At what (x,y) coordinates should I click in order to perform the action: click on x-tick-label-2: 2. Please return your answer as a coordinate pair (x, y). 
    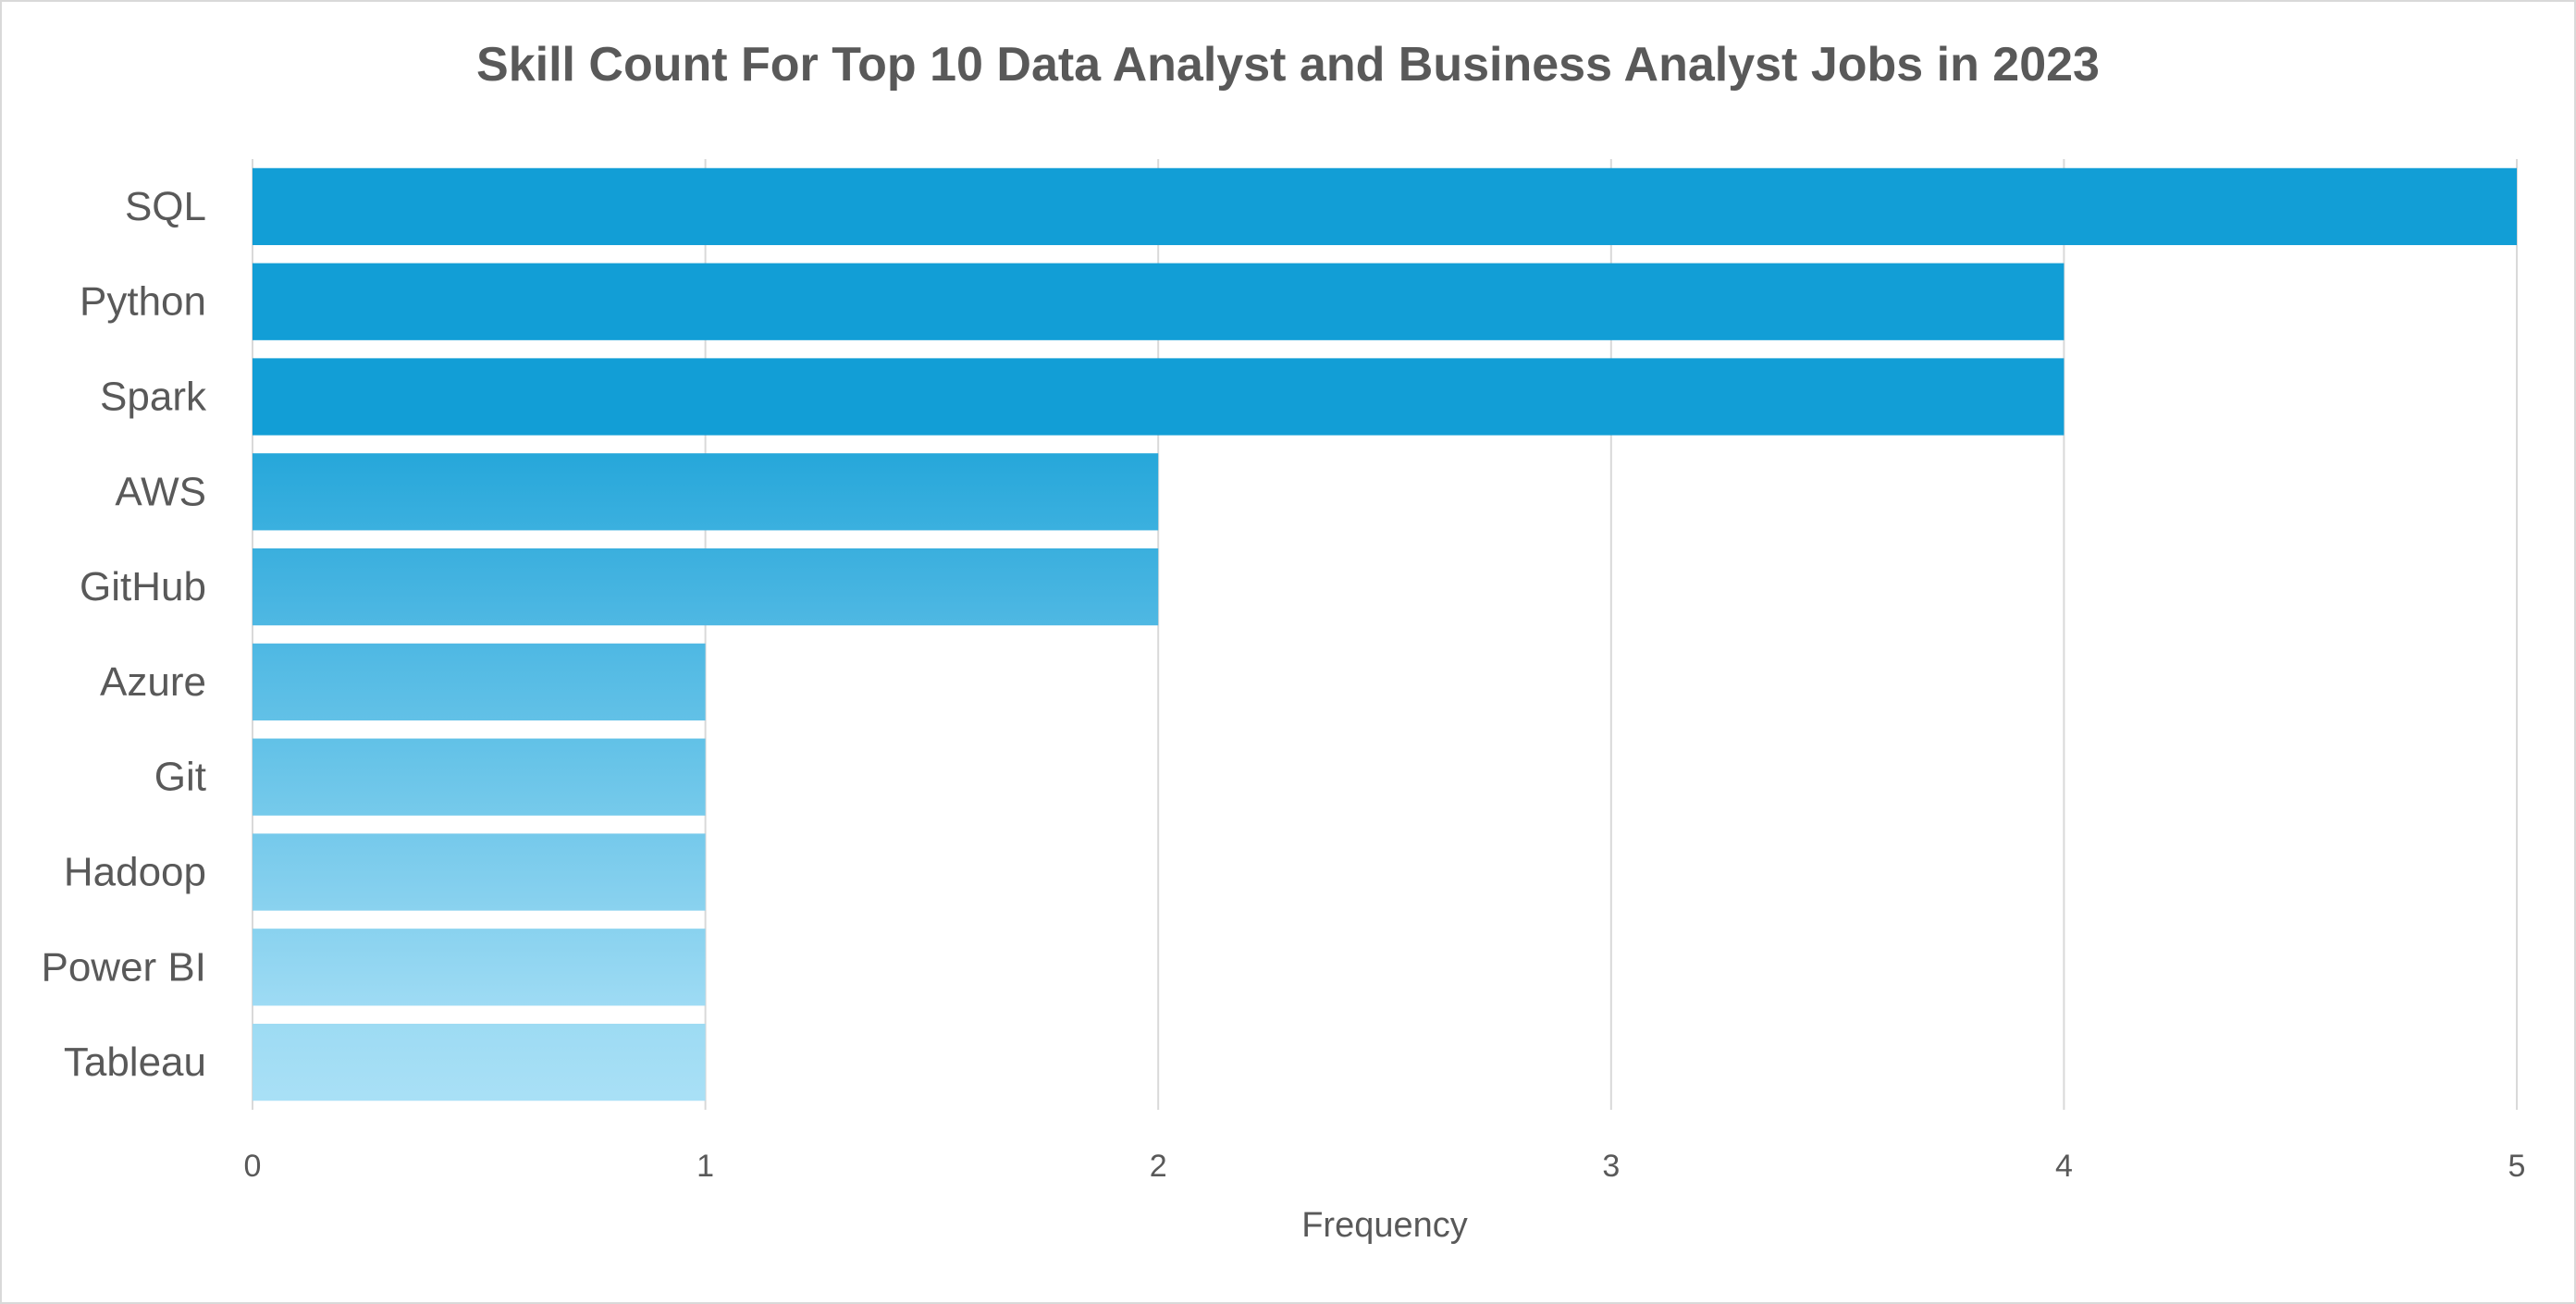
    Looking at the image, I should click on (1158, 1167).